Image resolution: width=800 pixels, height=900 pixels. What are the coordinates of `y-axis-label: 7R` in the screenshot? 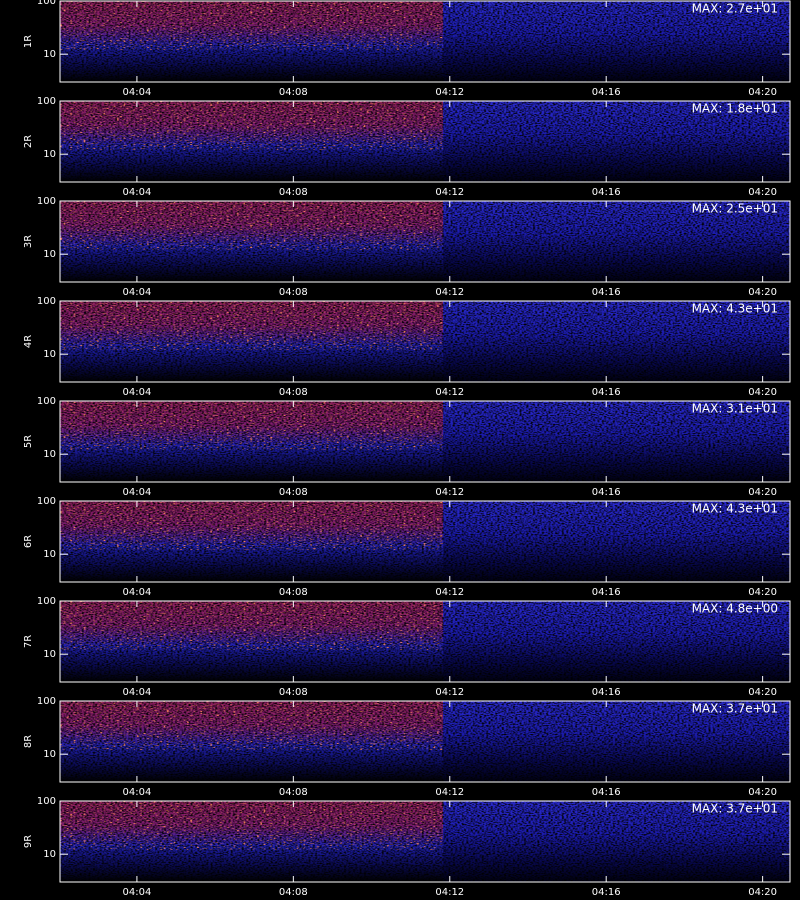 It's located at (28, 641).